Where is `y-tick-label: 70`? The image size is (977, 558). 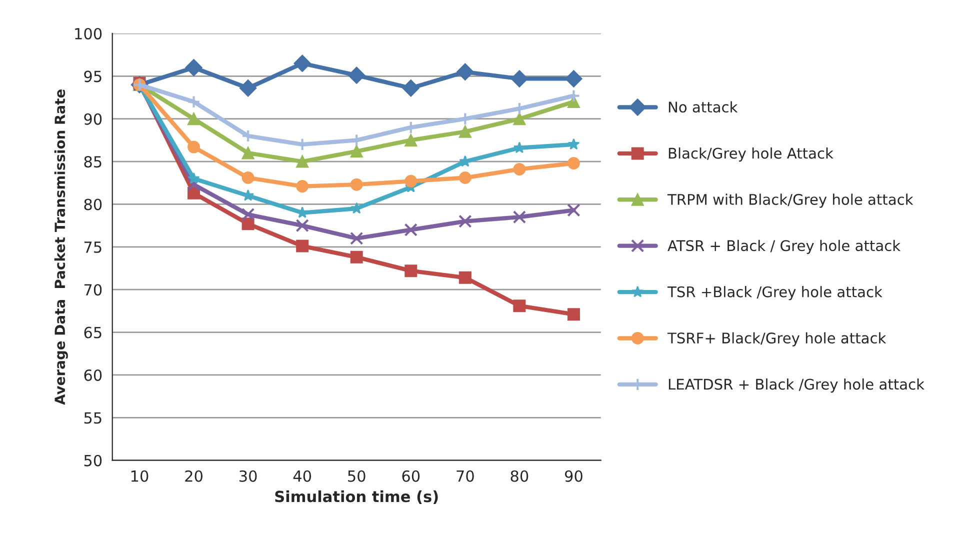 y-tick-label: 70 is located at coordinates (93, 290).